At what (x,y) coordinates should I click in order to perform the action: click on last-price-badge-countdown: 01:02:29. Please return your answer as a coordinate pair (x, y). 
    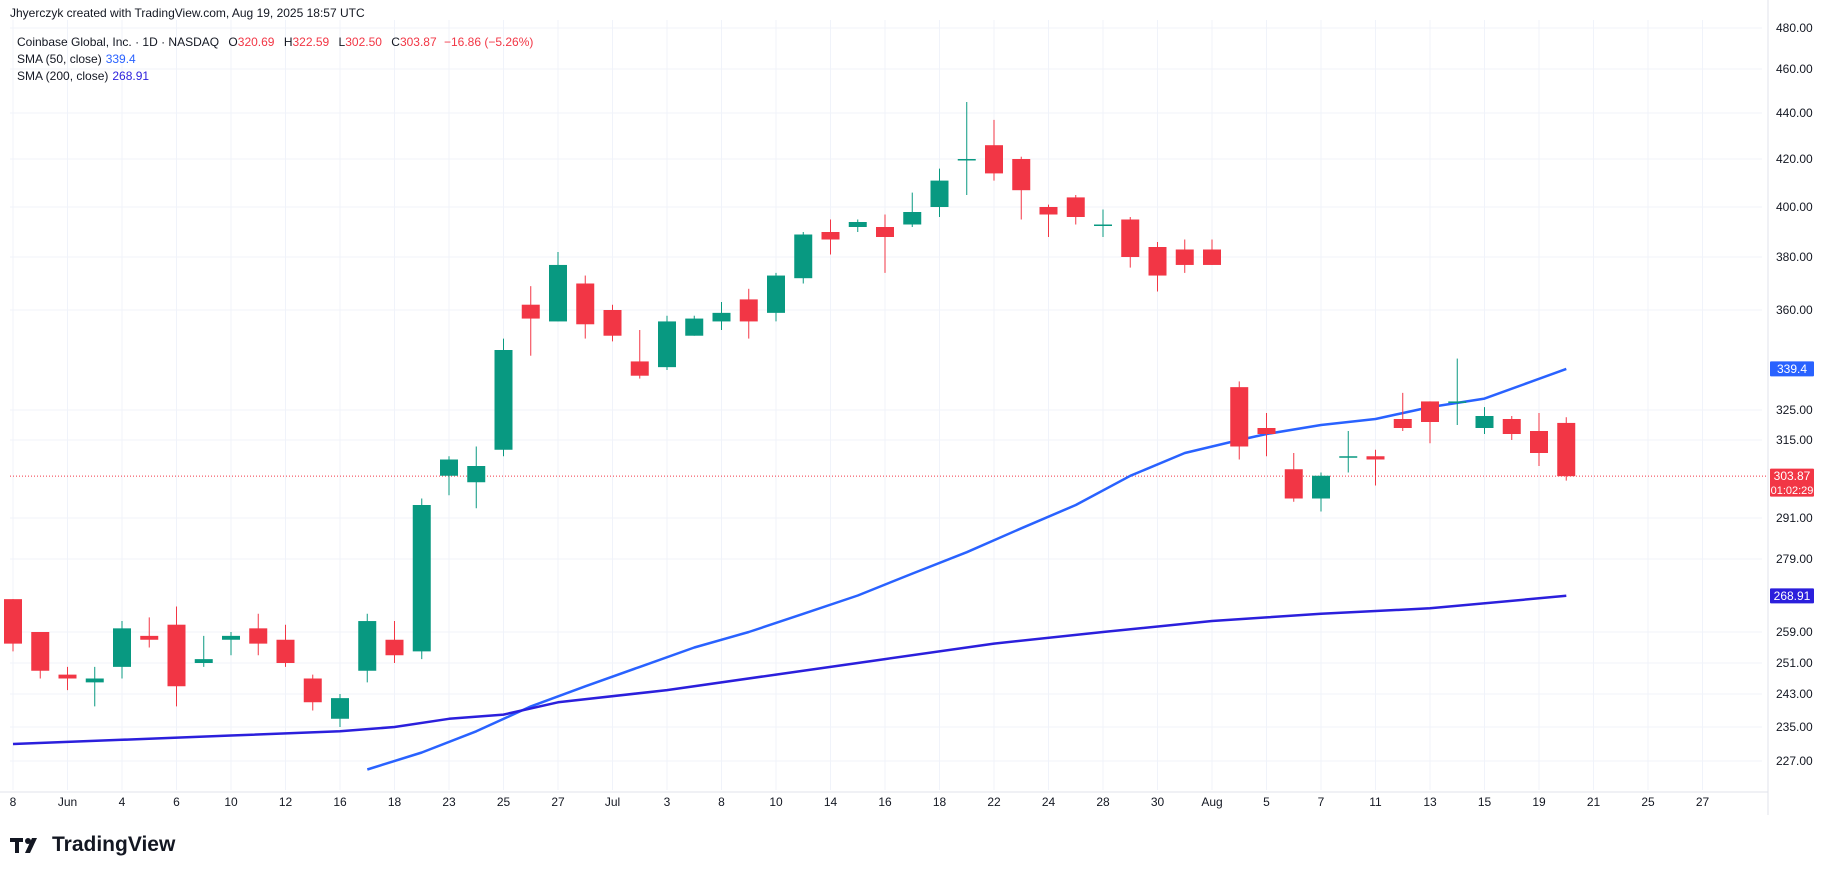
    Looking at the image, I should click on (1792, 491).